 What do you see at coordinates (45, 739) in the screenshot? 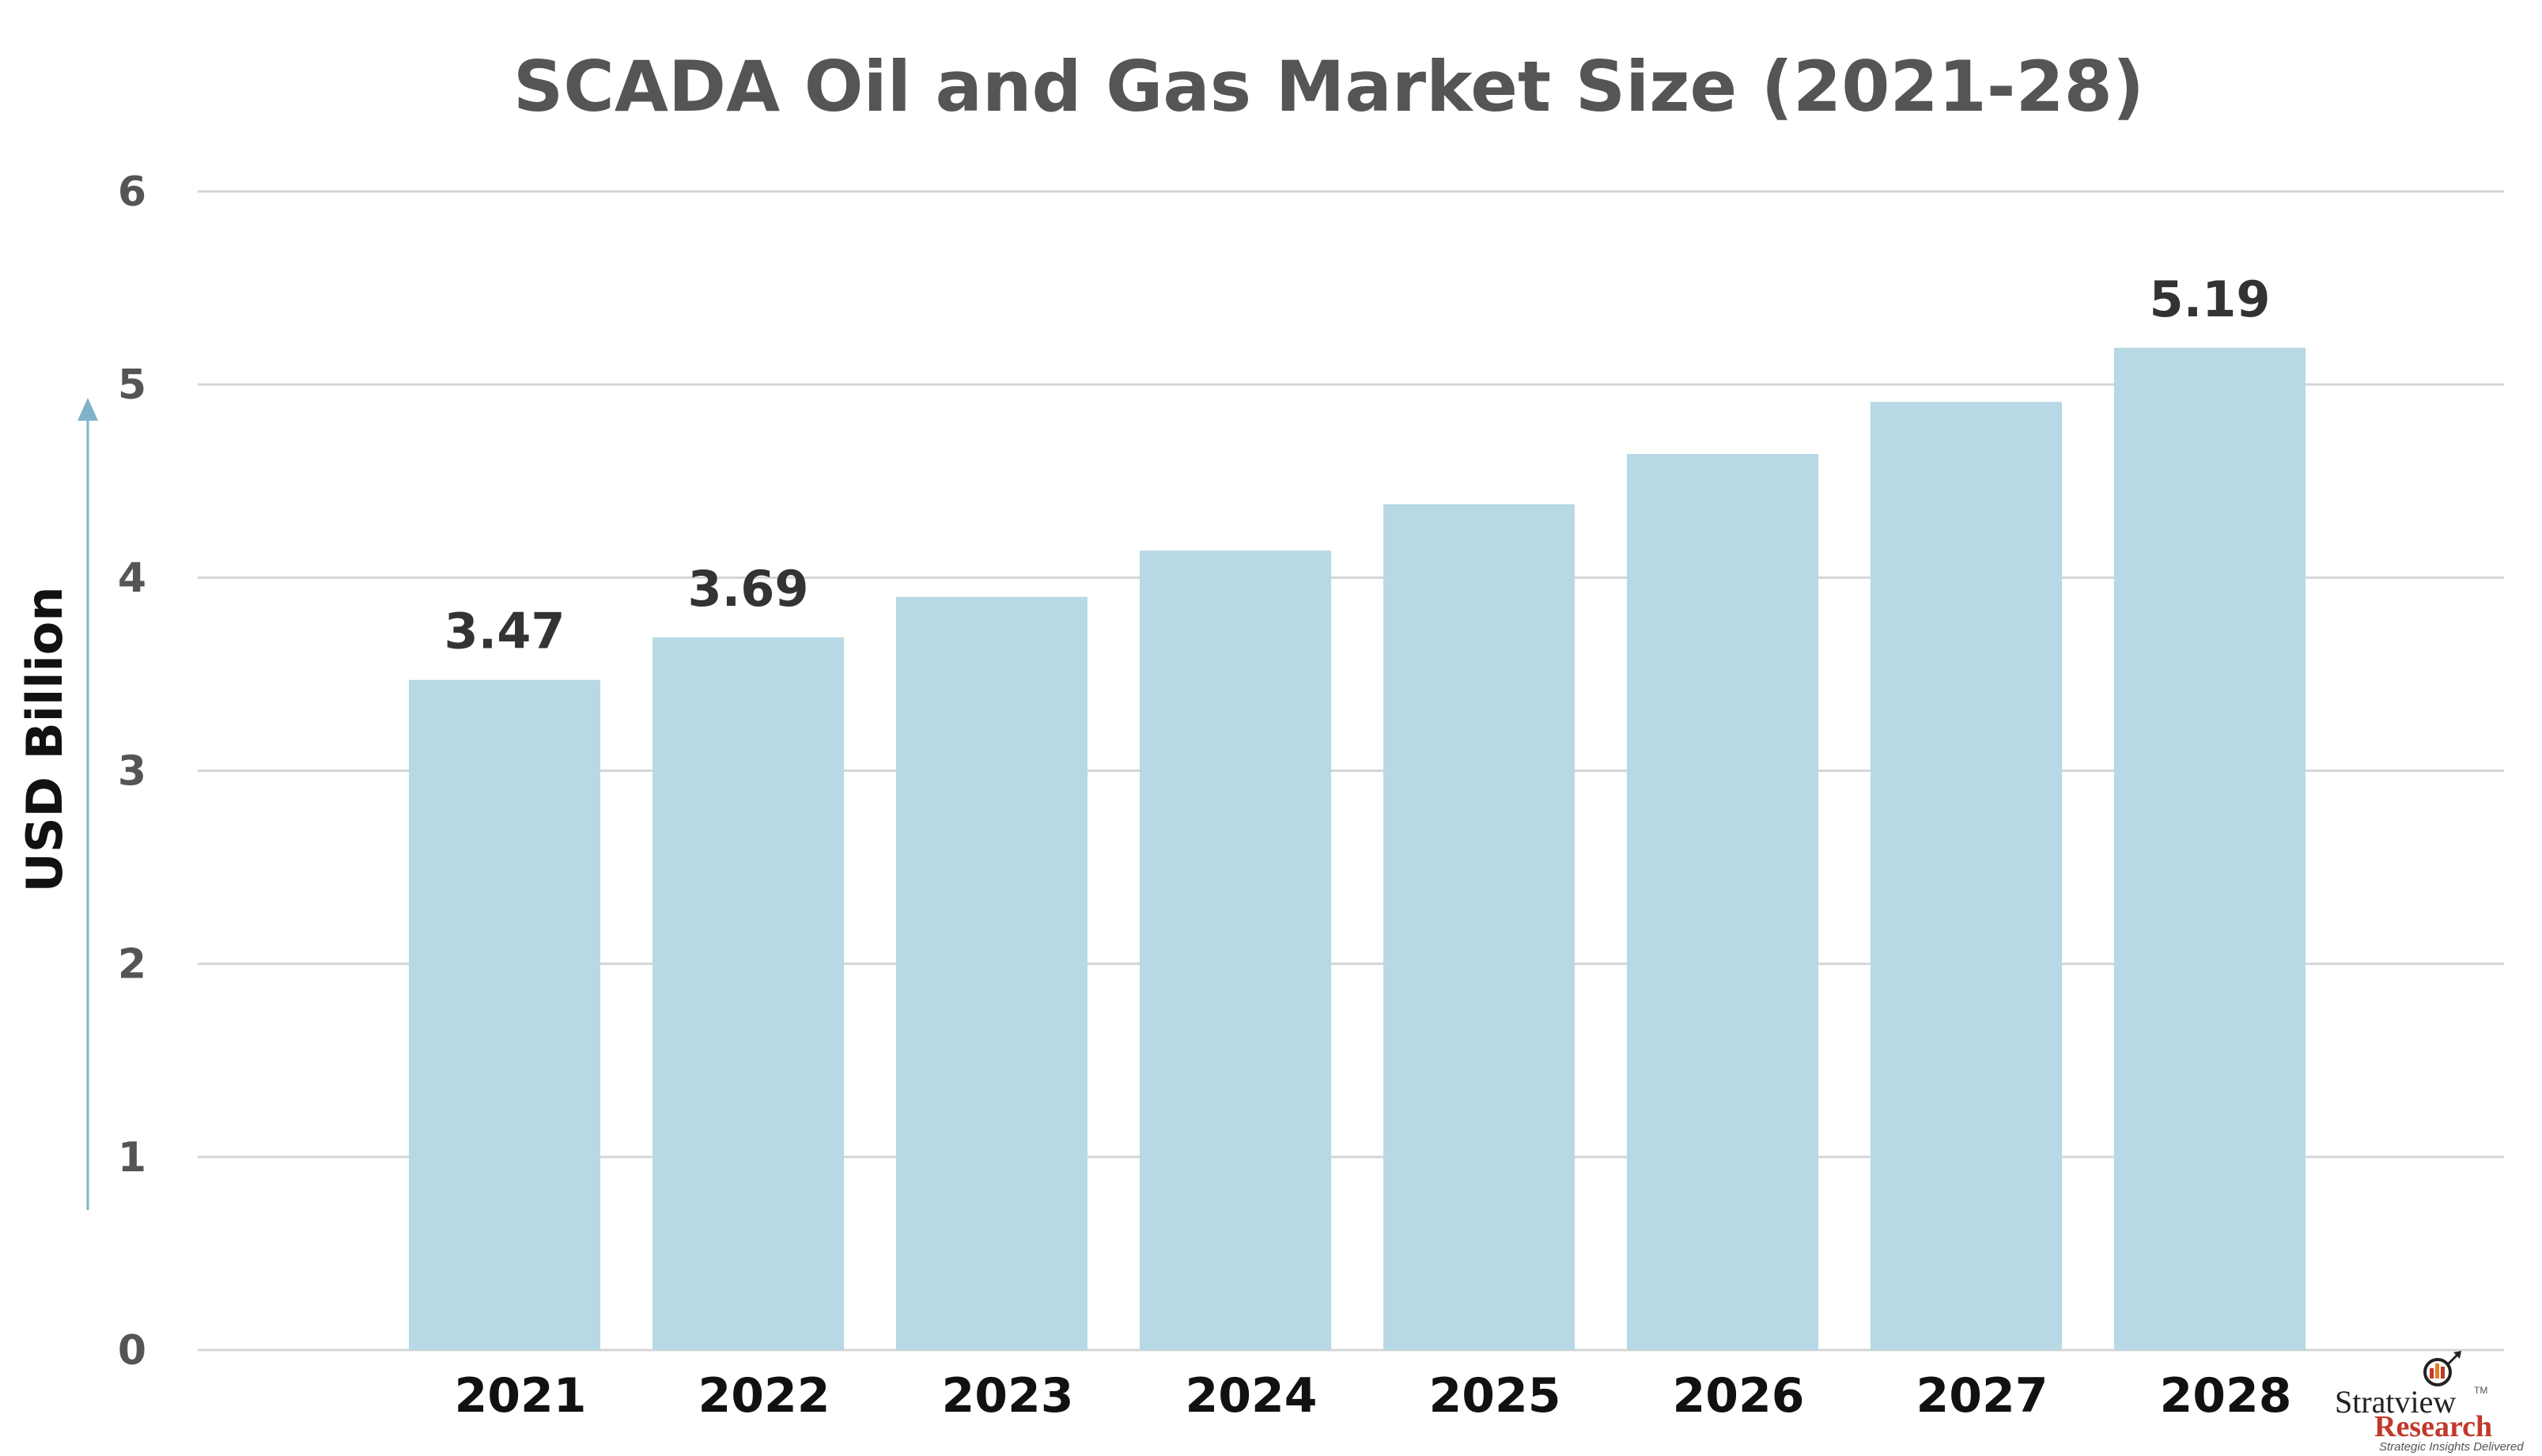
I see `y-axis-label: USD Billion` at bounding box center [45, 739].